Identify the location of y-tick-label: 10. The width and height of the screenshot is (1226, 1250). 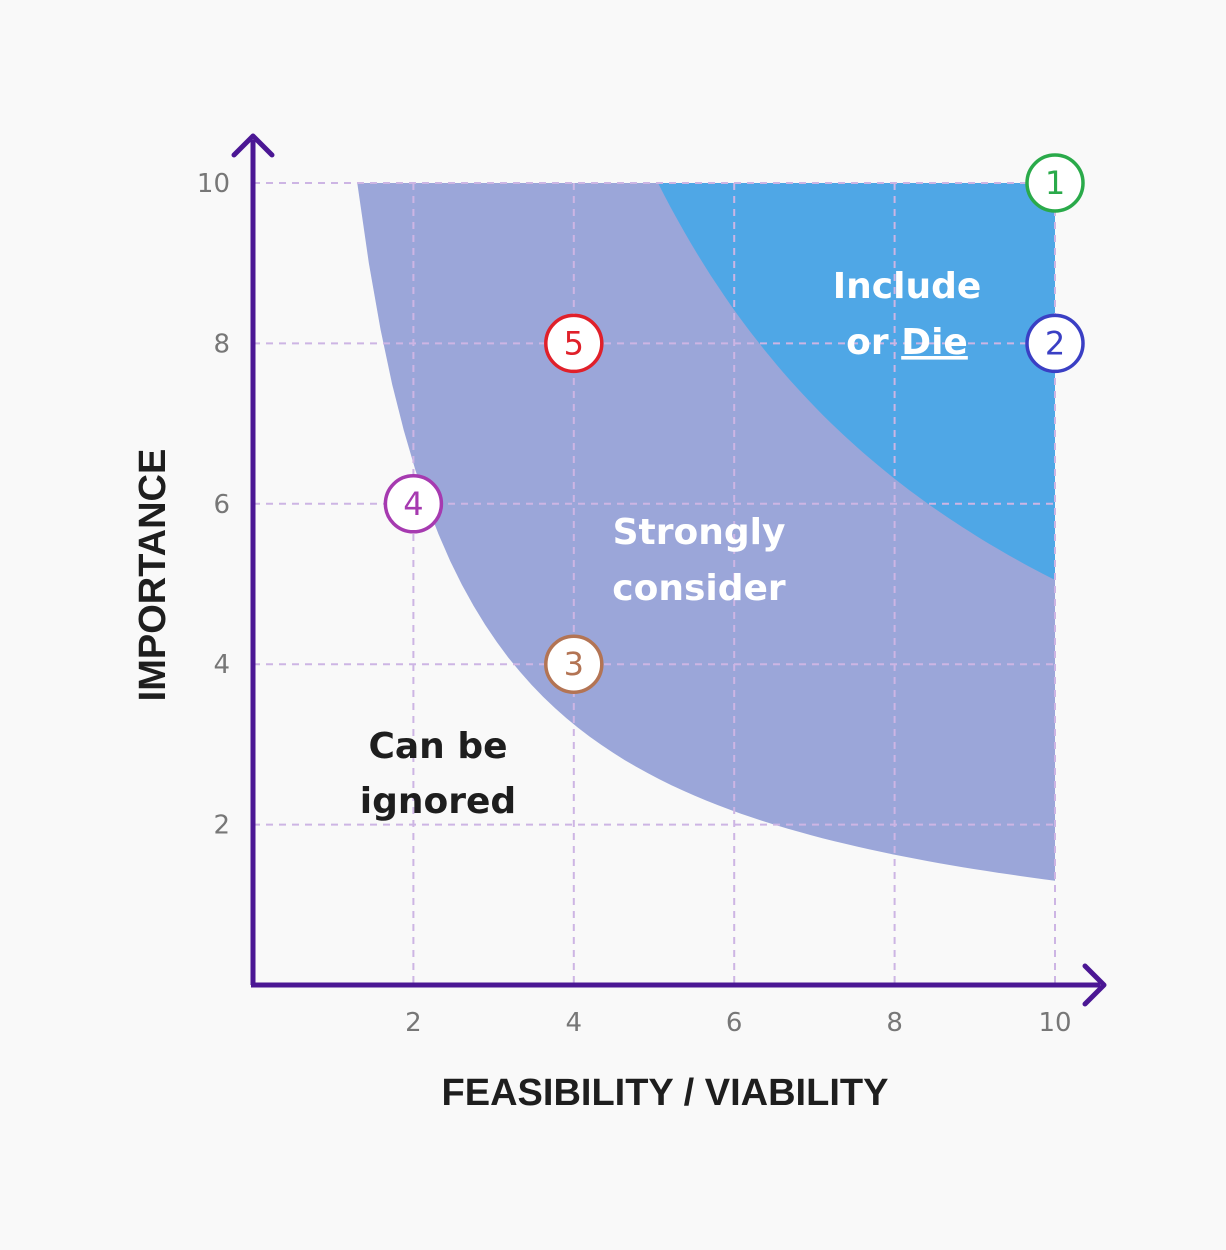
(213, 184).